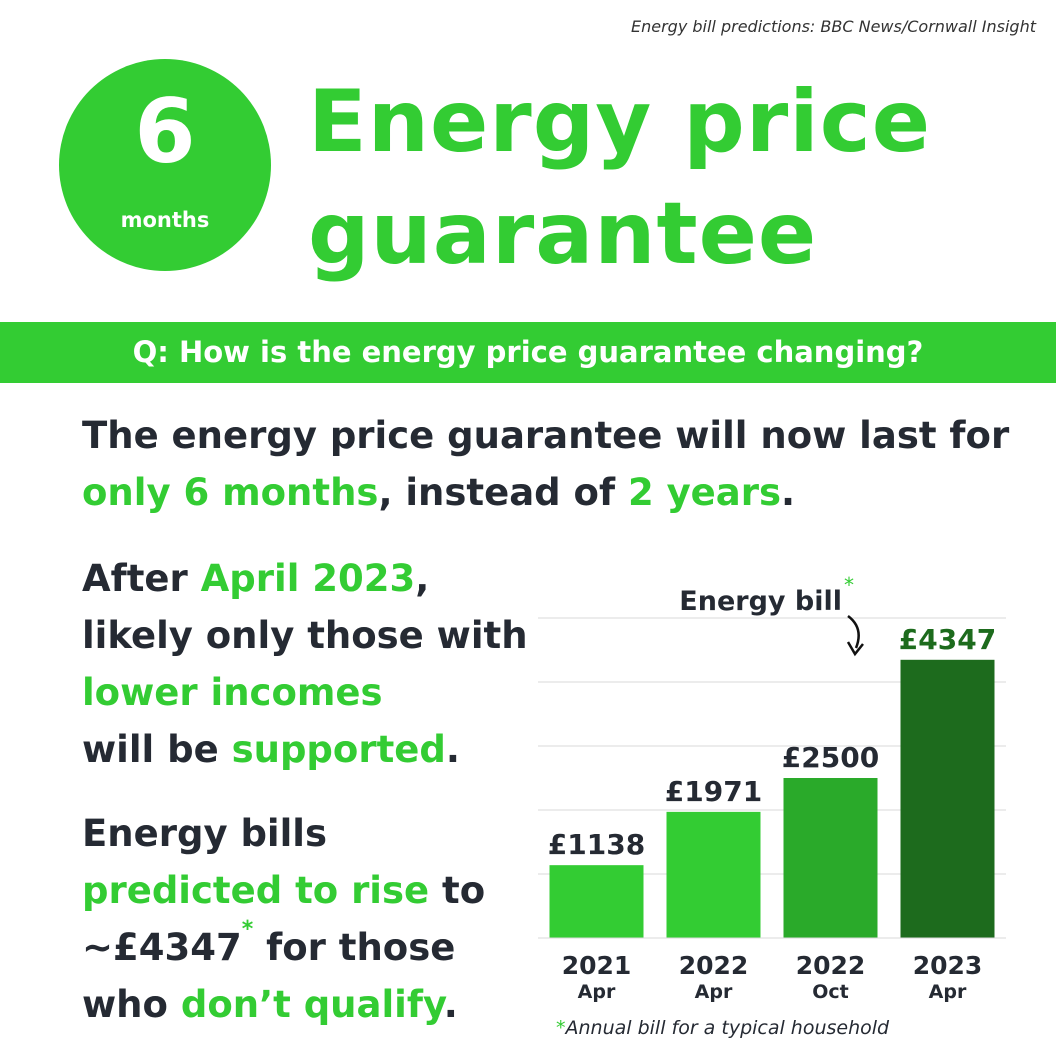  I want to click on x-tick-sublabel: Oct, so click(830, 992).